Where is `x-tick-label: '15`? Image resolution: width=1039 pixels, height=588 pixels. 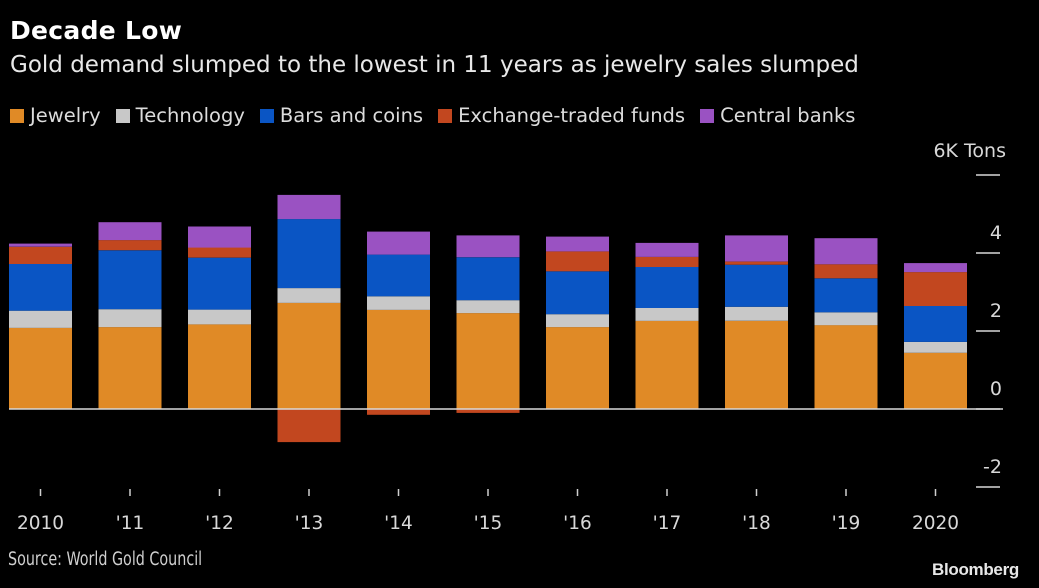 x-tick-label: '15 is located at coordinates (488, 523).